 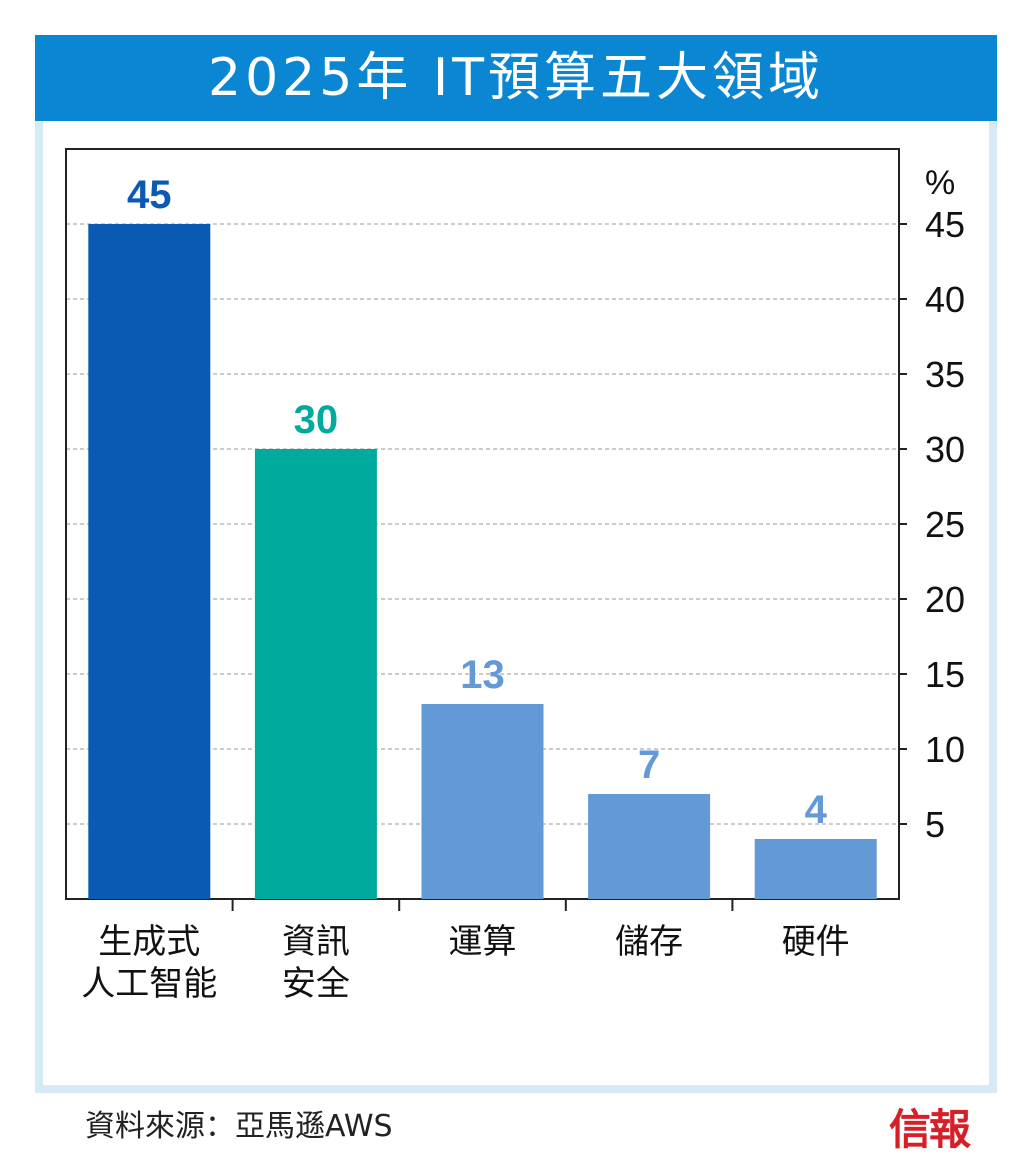 I want to click on x-tick-label-line: 運算, so click(x=482, y=942).